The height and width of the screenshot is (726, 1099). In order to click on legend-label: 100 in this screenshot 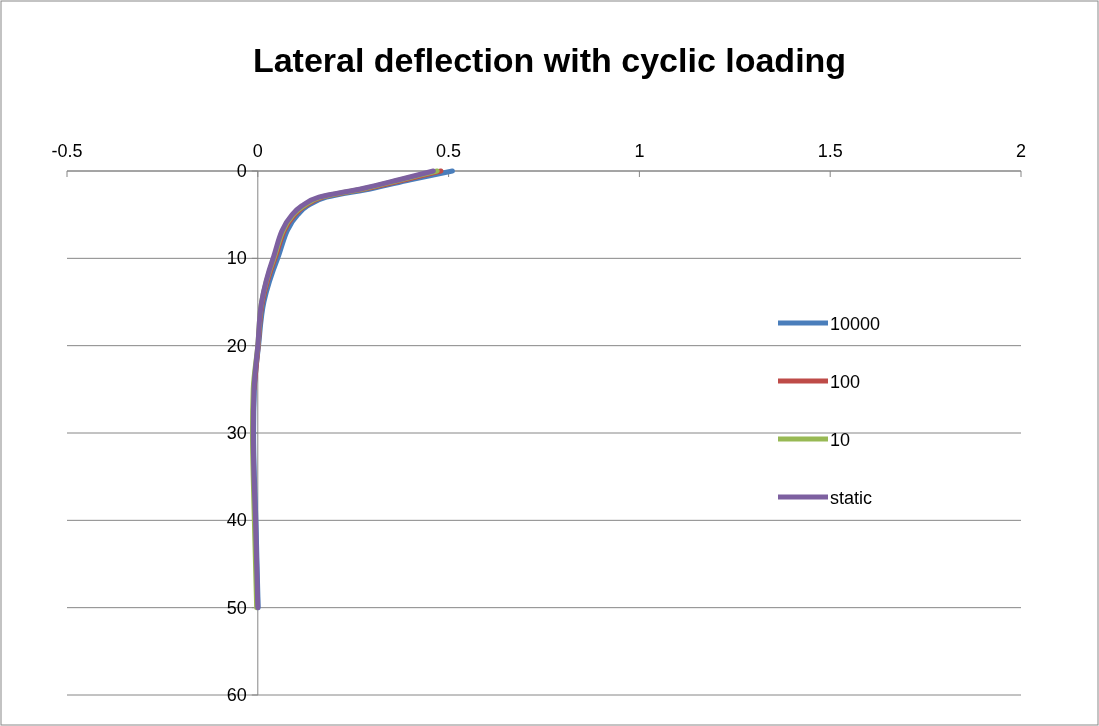, I will do `click(845, 382)`.